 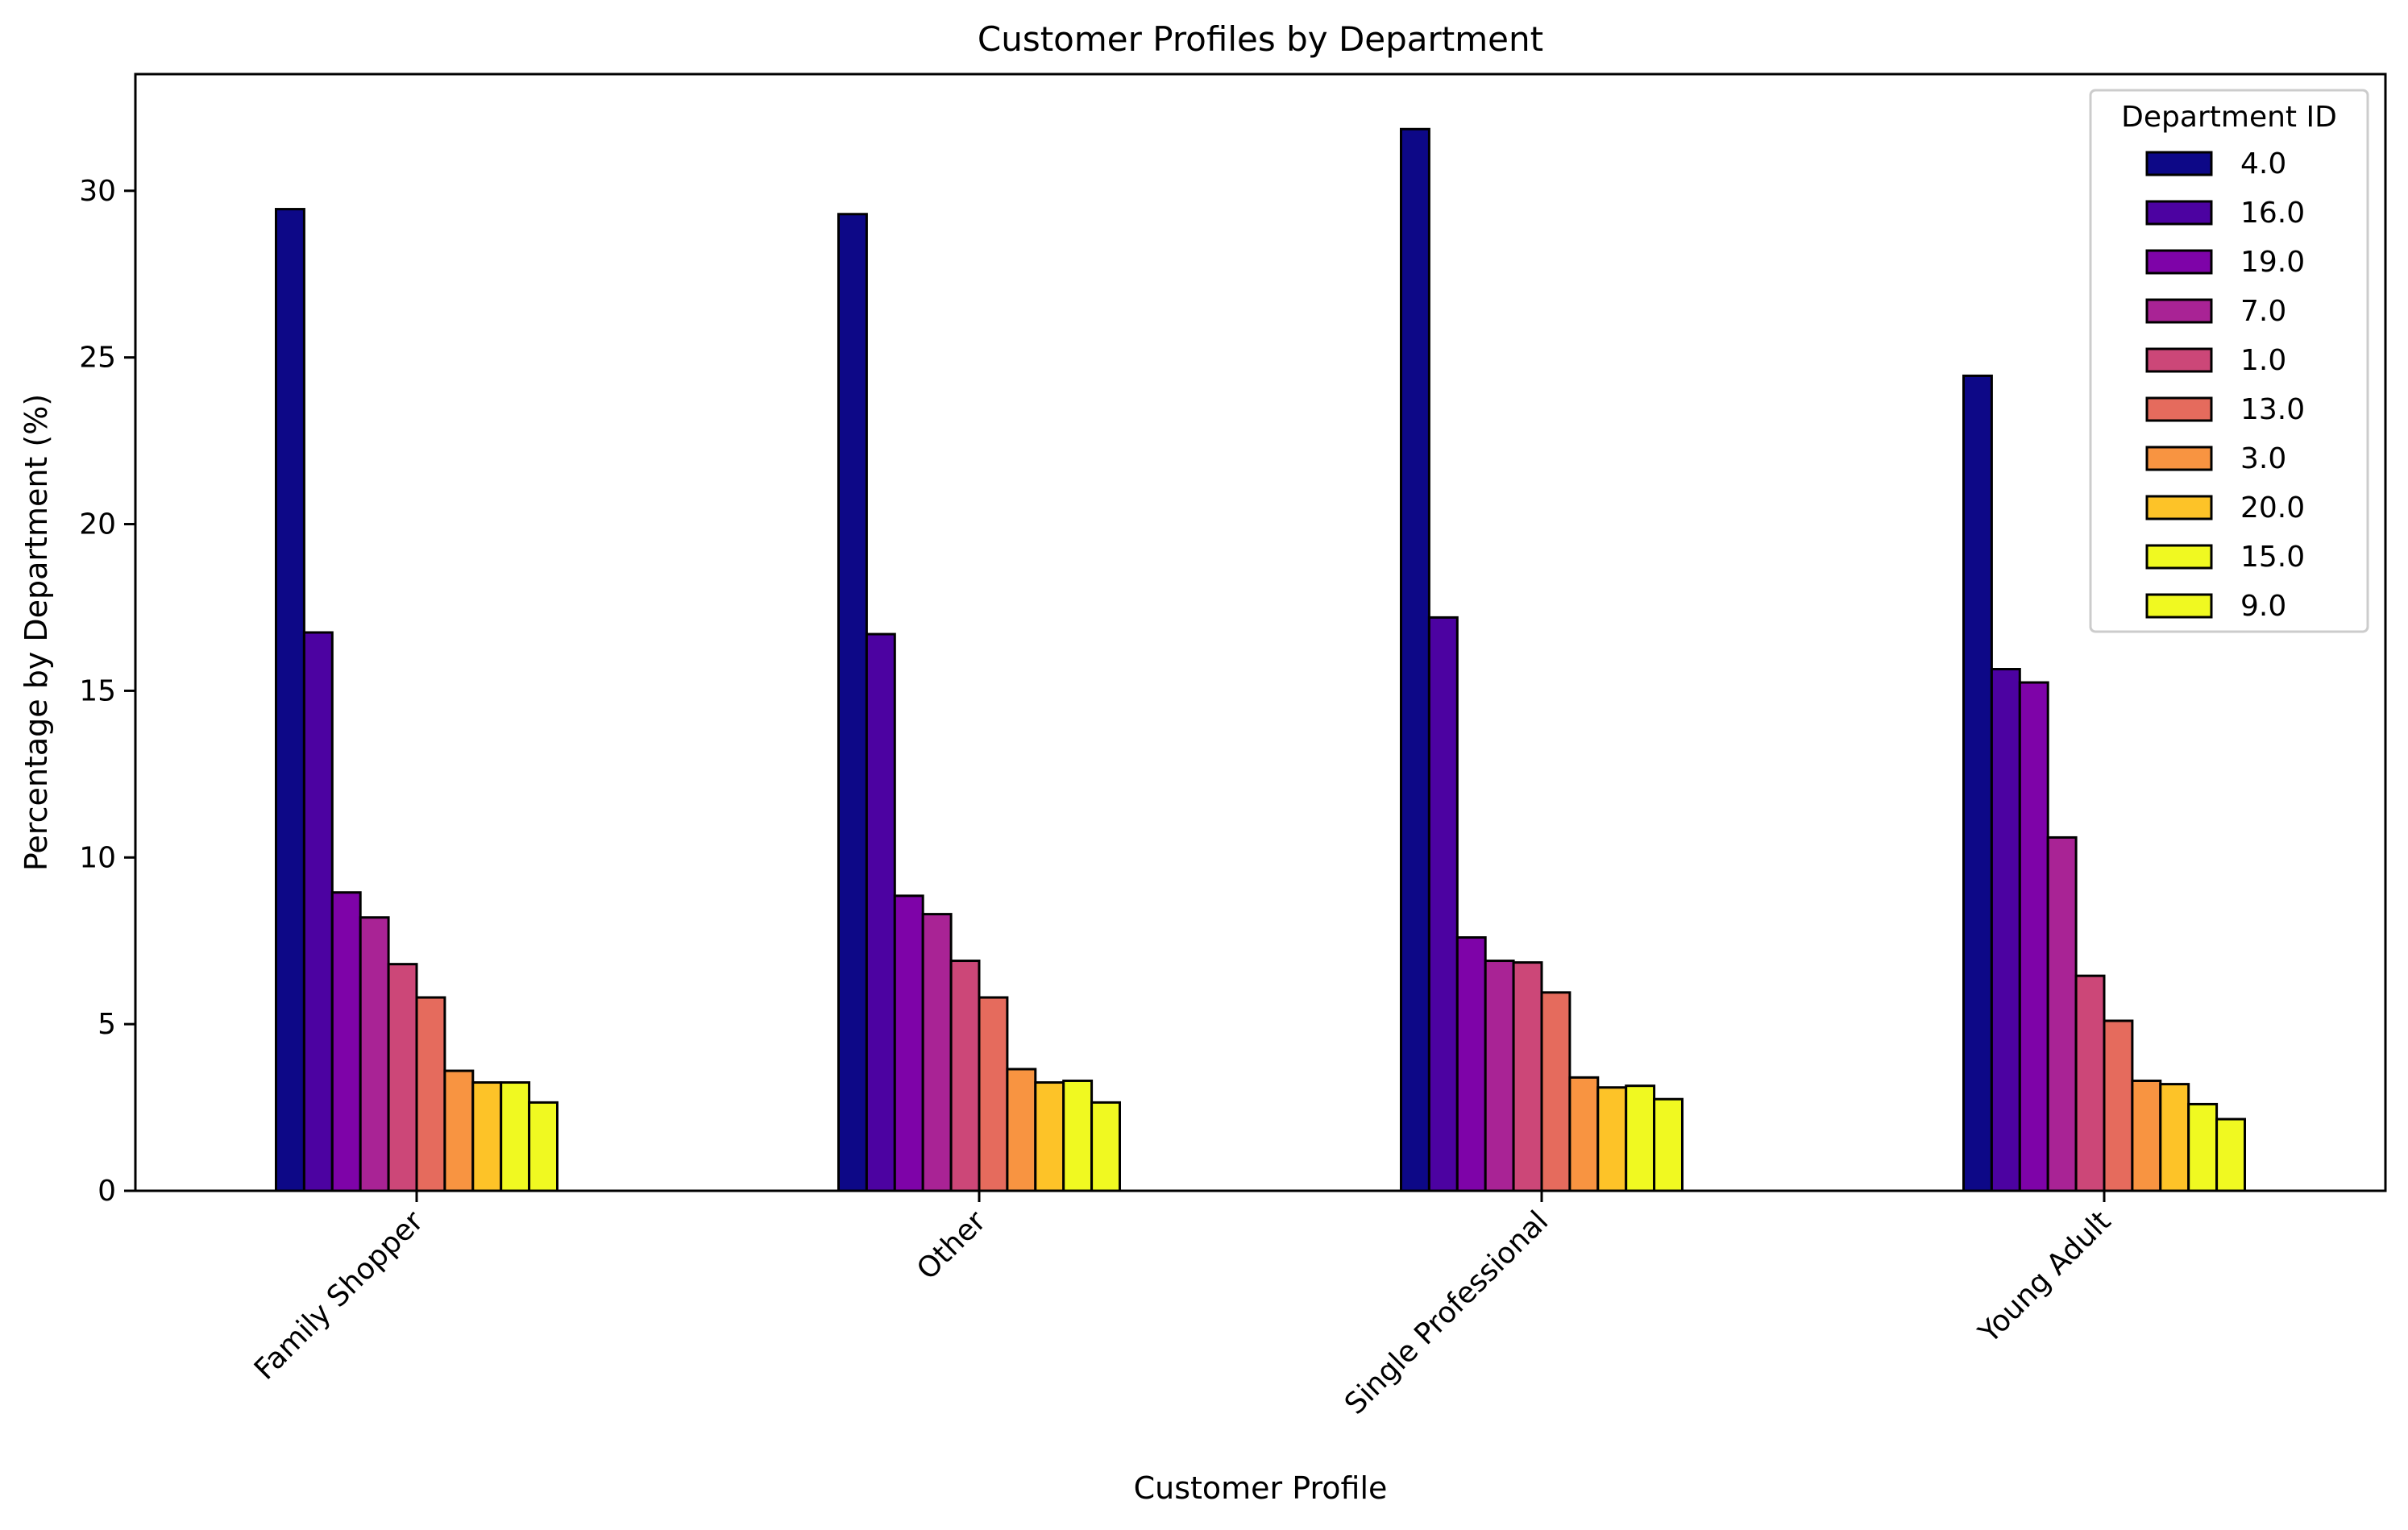 What do you see at coordinates (2272, 213) in the screenshot?
I see `legend-label-16-0: 16.0` at bounding box center [2272, 213].